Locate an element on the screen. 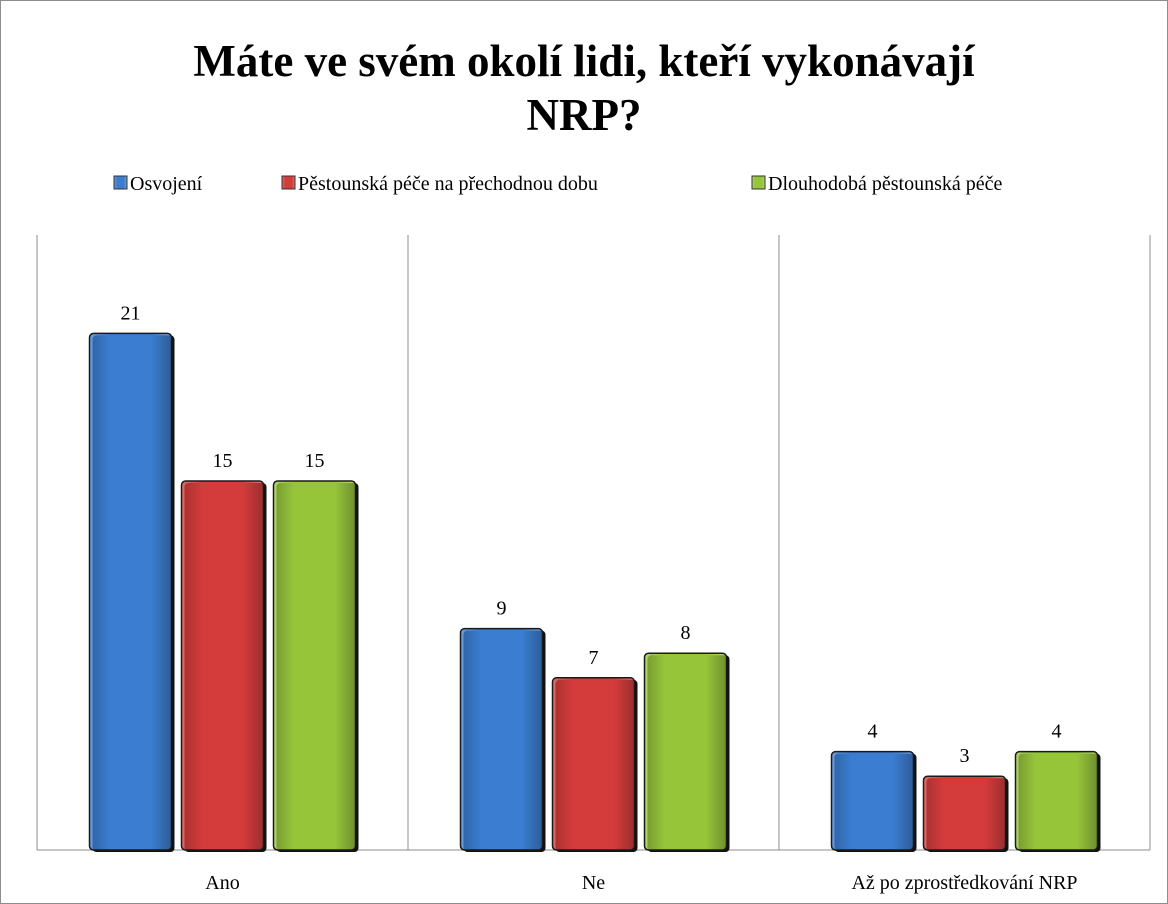 This screenshot has width=1168, height=904. data-label: 7 is located at coordinates (594, 658).